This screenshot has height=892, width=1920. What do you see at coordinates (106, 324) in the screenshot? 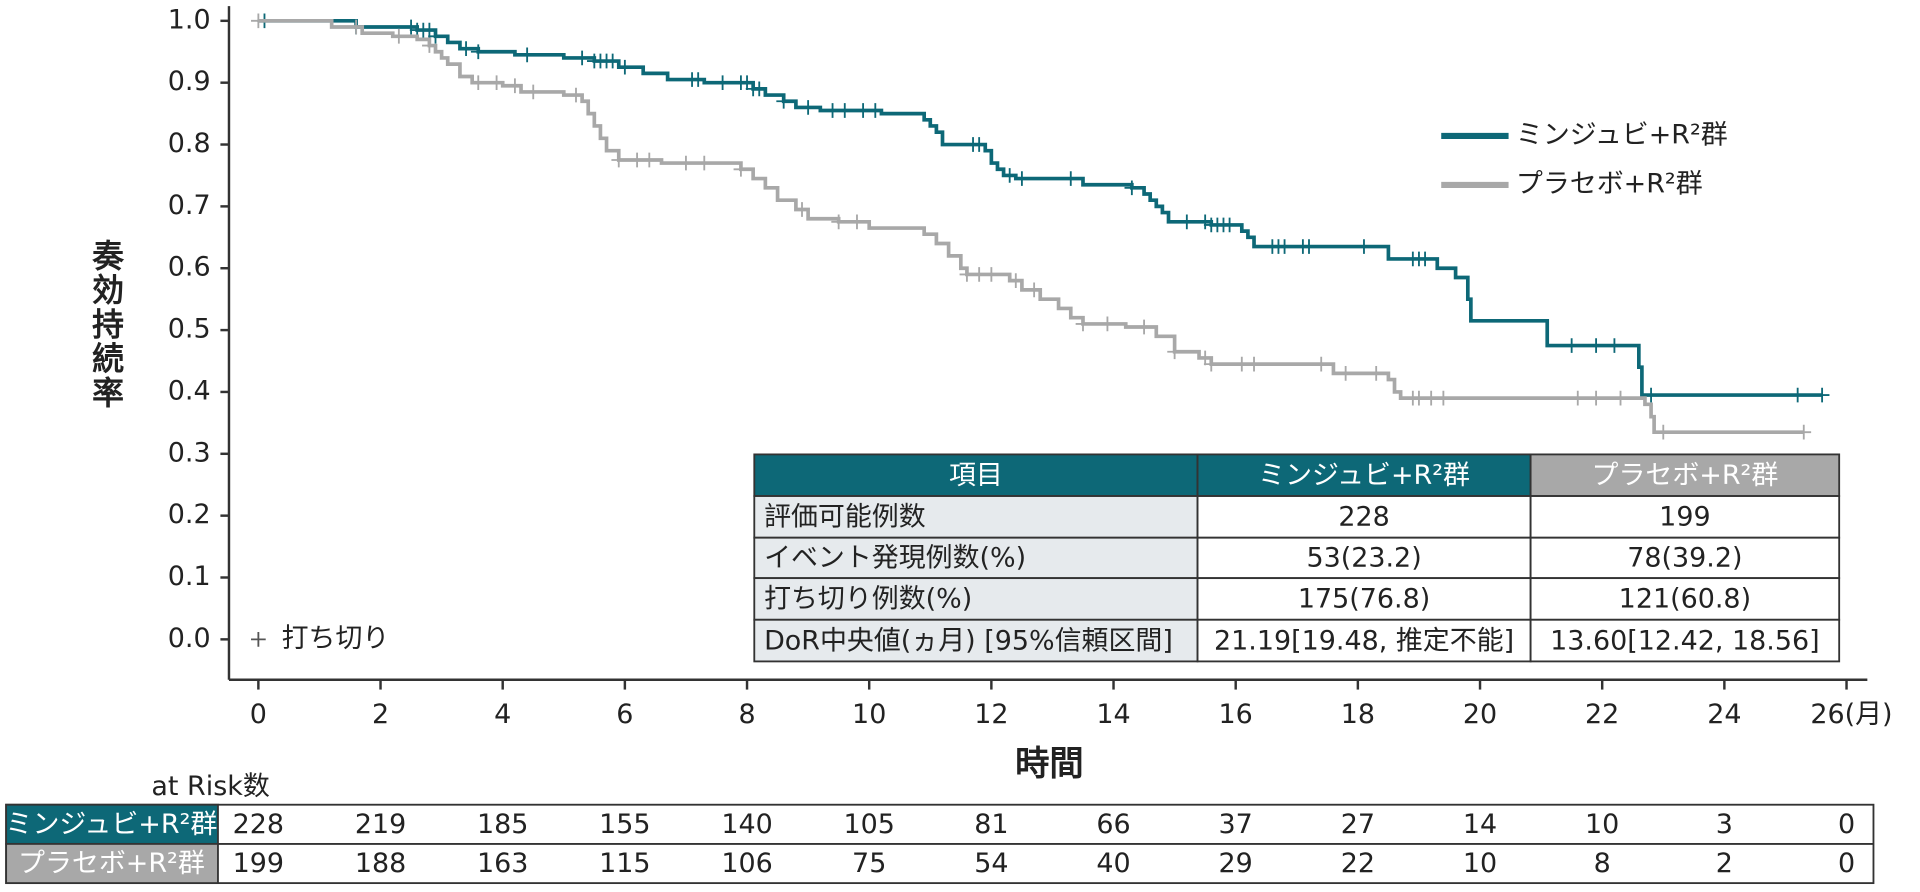
I see `y-axis-label: 奏効持続率` at bounding box center [106, 324].